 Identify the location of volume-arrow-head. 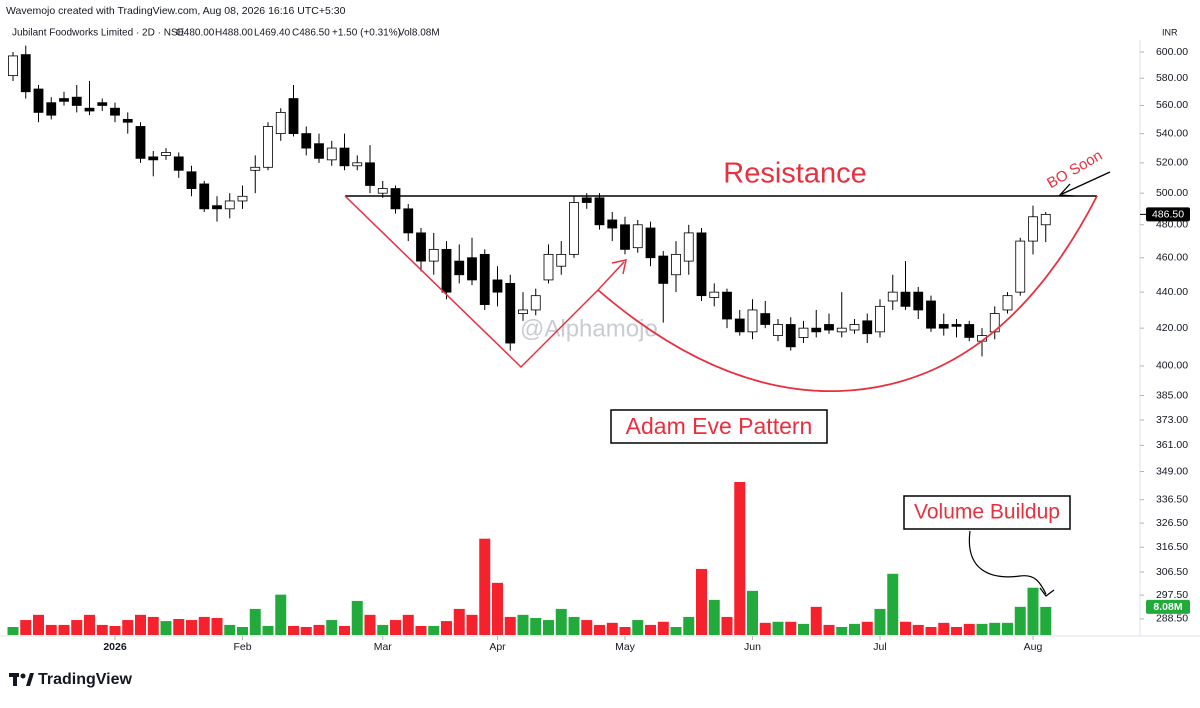
(1047, 592).